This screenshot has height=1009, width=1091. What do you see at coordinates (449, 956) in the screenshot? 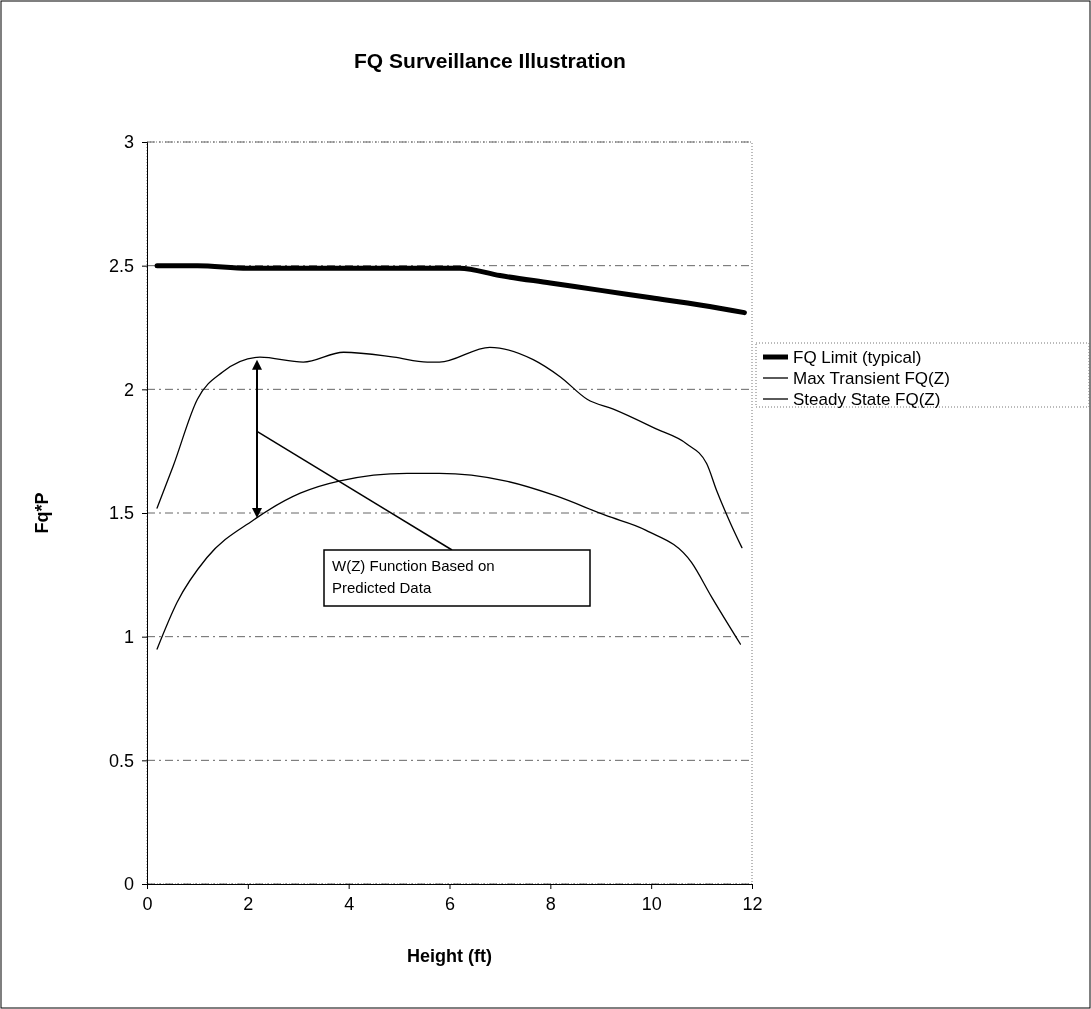
I see `x-axis-title: Height (ft)` at bounding box center [449, 956].